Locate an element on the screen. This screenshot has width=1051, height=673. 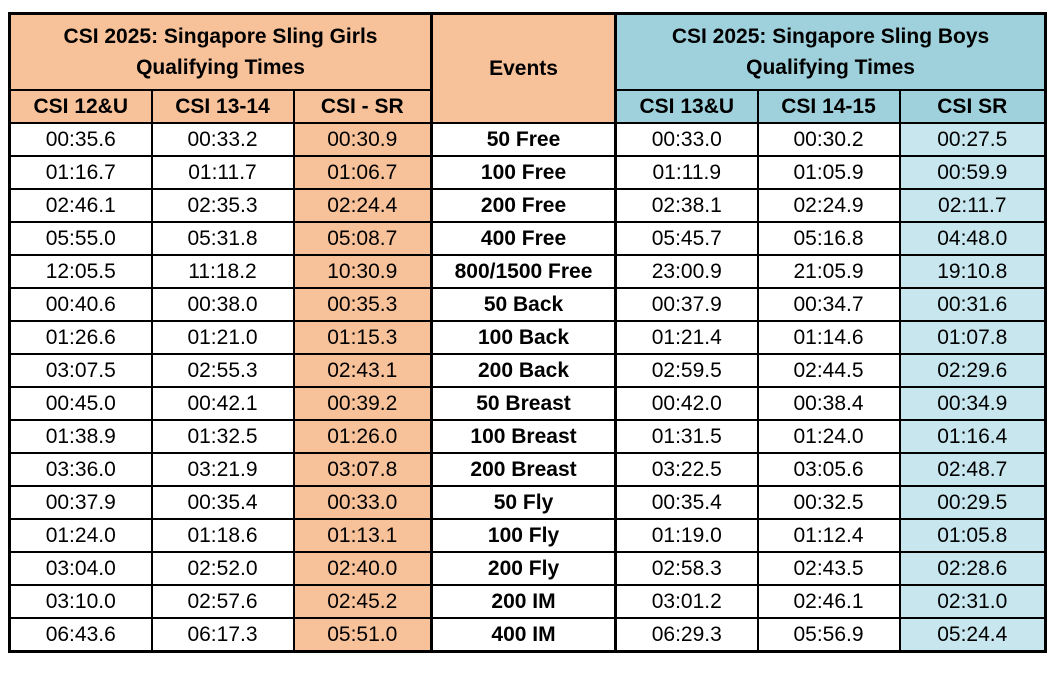
boys-sr-time: 00:59.9 is located at coordinates (972, 172).